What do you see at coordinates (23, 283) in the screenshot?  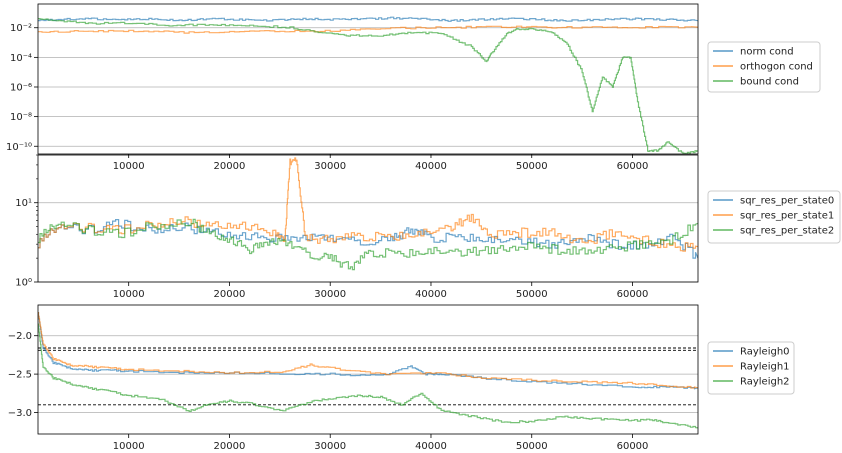 I see `y-tick-label: 10⁰` at bounding box center [23, 283].